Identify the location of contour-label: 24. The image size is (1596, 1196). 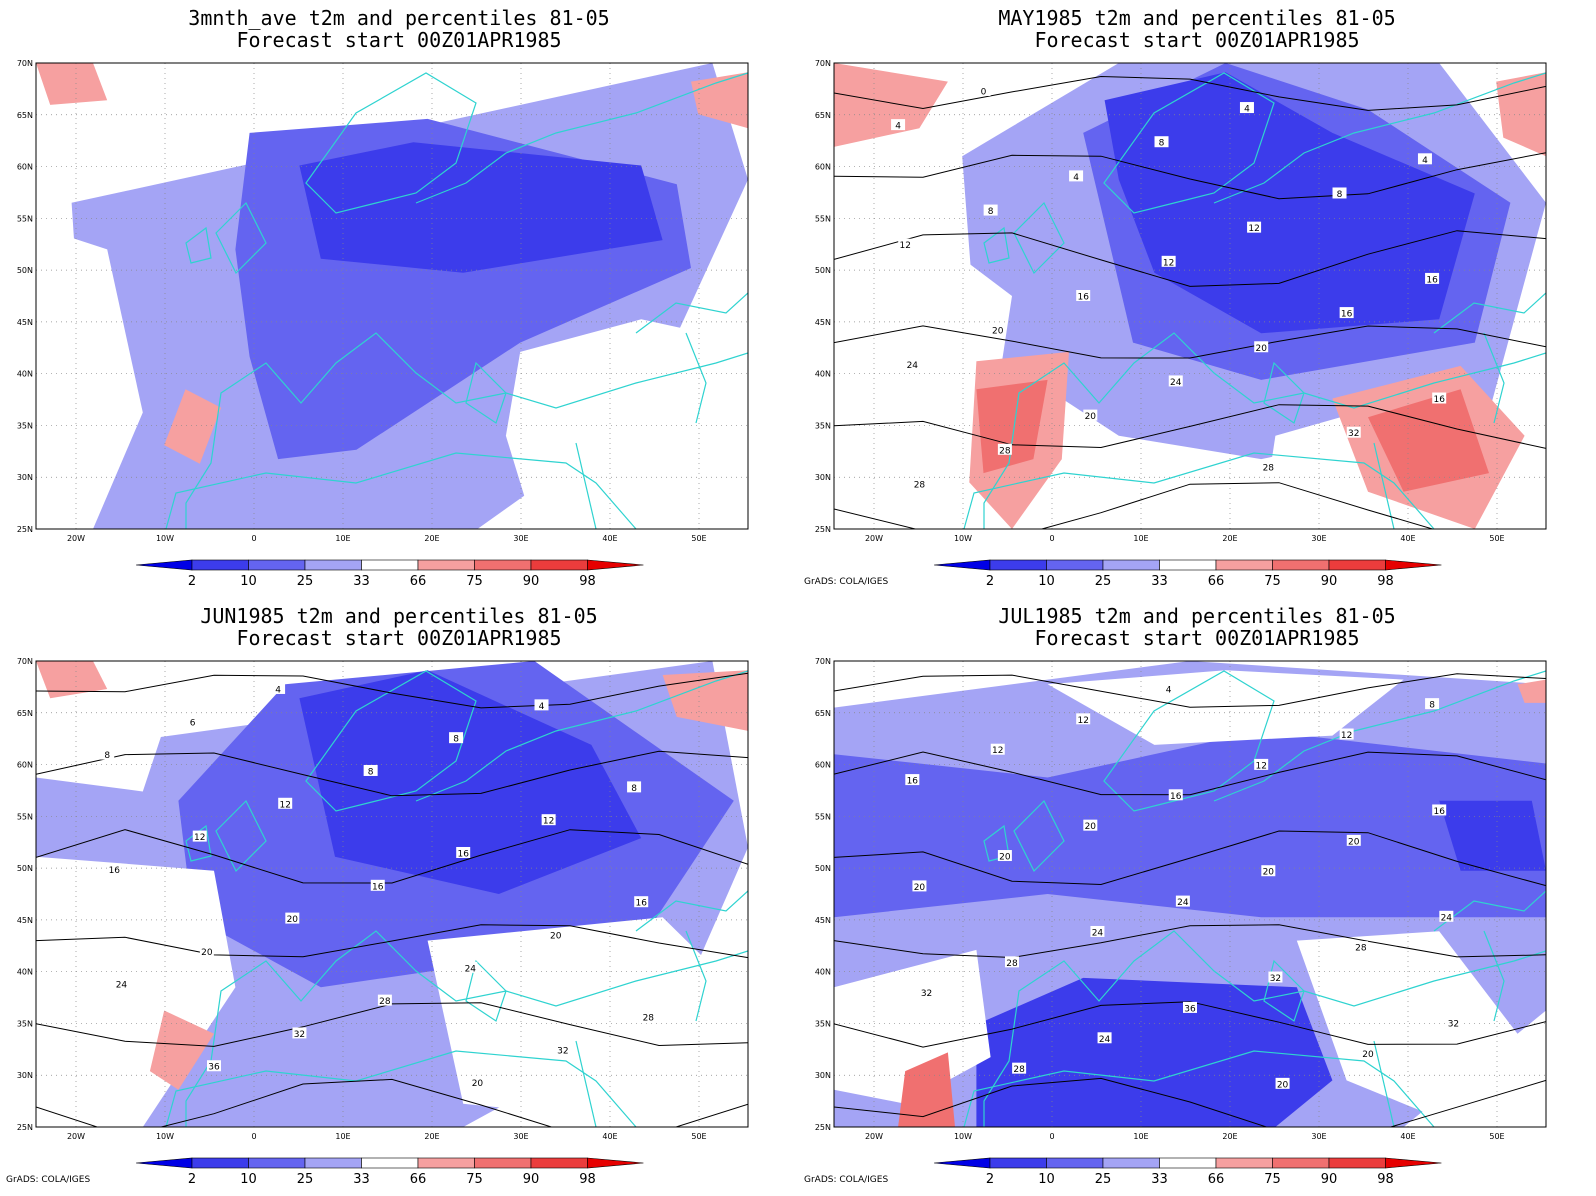
(121, 984).